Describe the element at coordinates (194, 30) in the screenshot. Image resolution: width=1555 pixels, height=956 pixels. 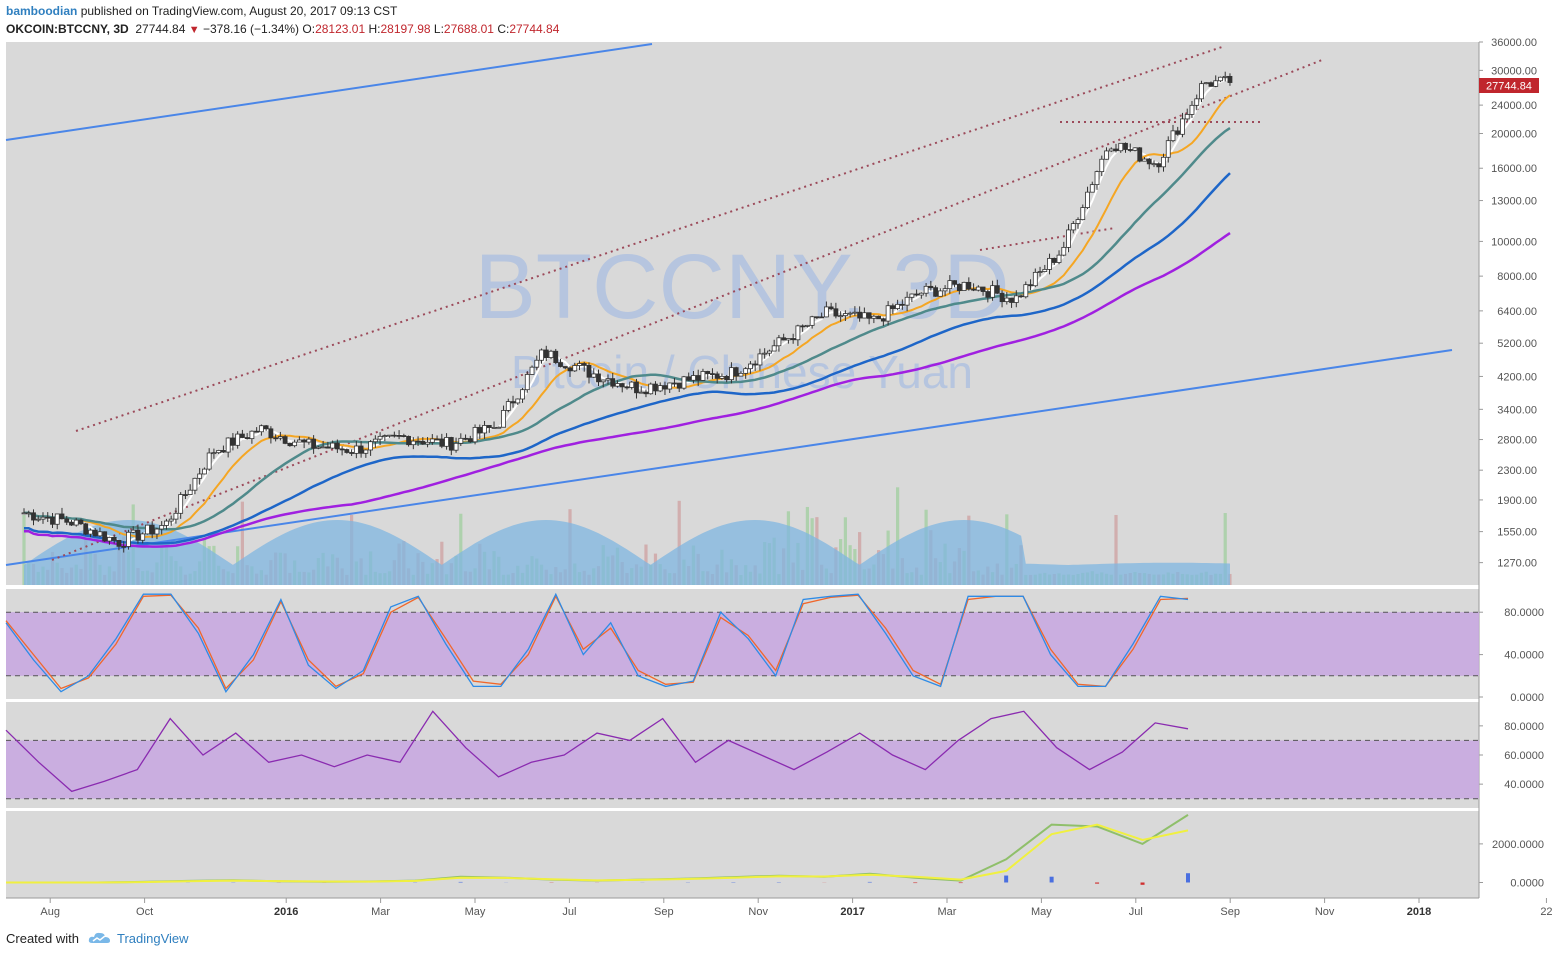
I see `down-arrow-icon: ▼` at that location.